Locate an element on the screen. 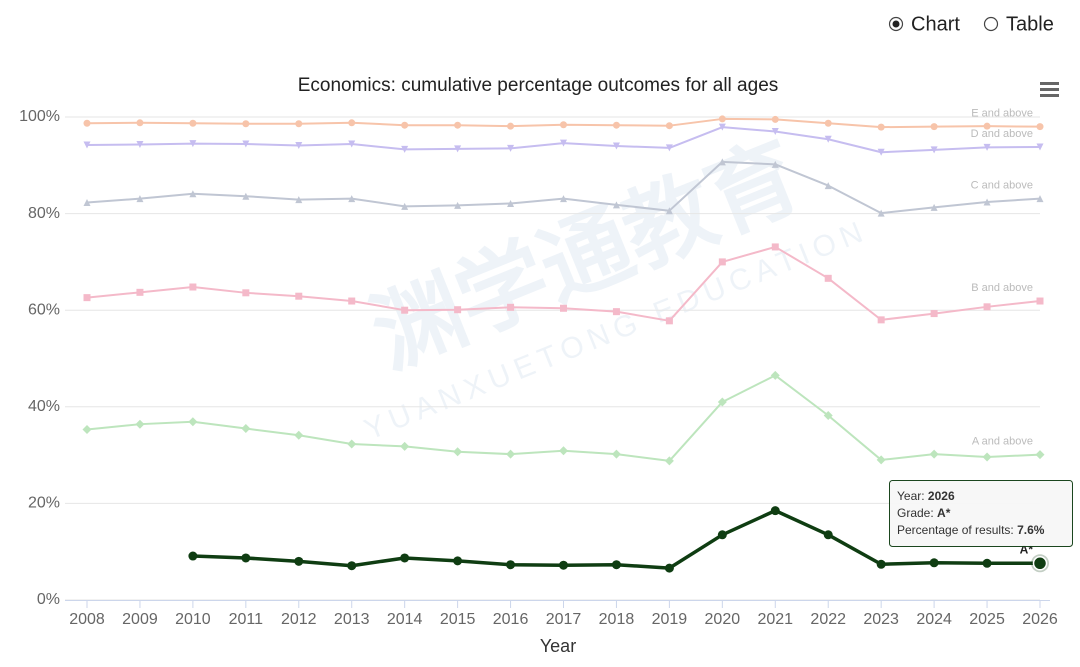  x-tick-label: 2009 is located at coordinates (140, 619).